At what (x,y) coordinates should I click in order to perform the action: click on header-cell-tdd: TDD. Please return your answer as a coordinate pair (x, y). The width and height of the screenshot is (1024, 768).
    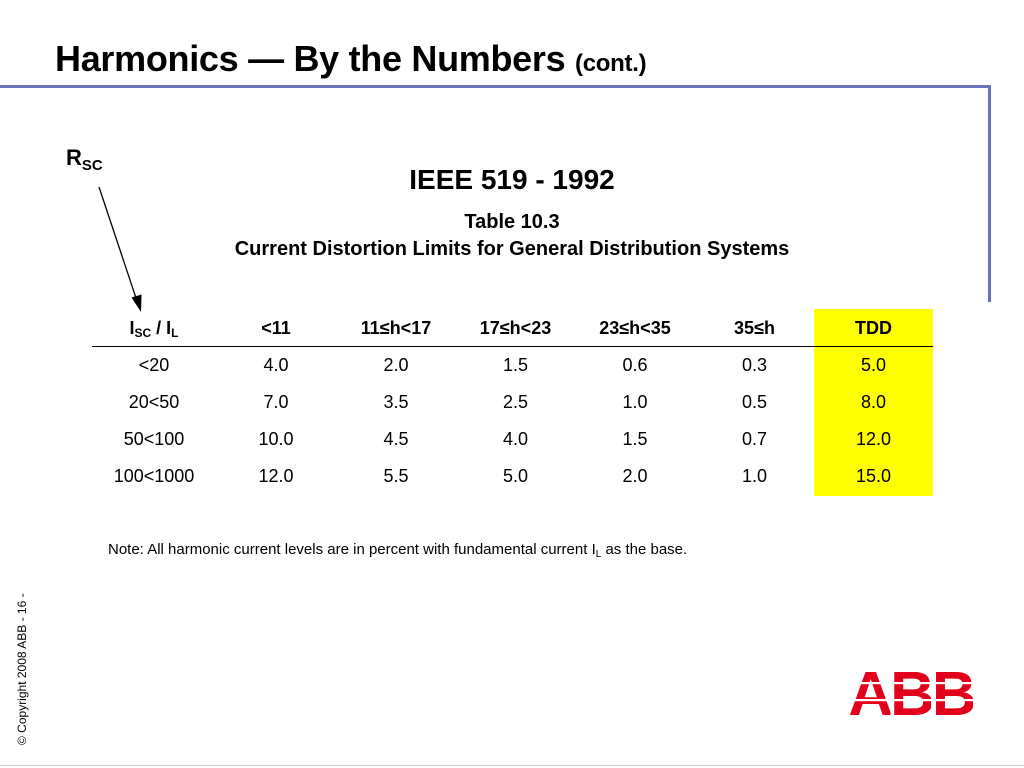
    Looking at the image, I should click on (873, 329).